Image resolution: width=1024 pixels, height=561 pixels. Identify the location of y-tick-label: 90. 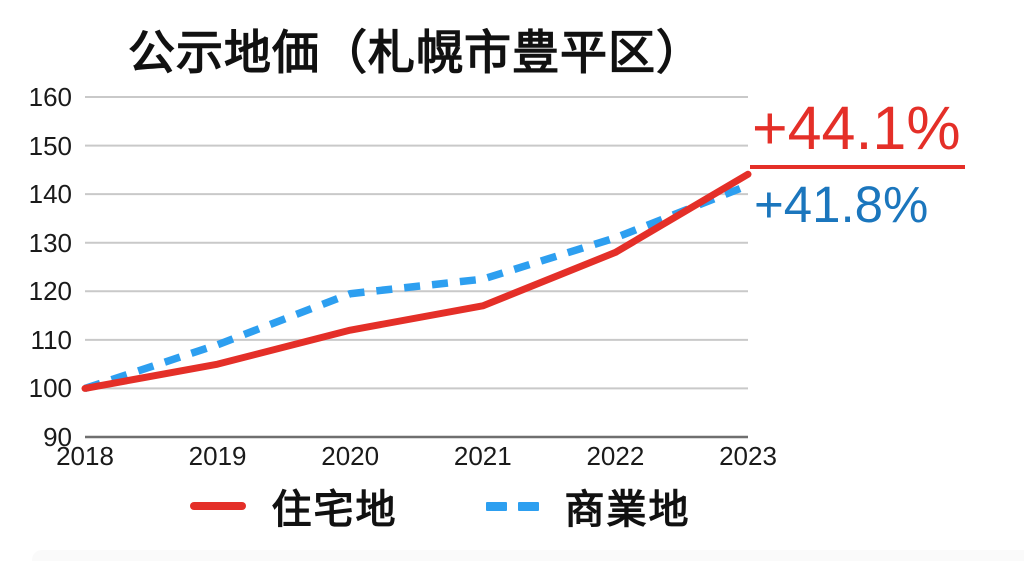
(57, 437).